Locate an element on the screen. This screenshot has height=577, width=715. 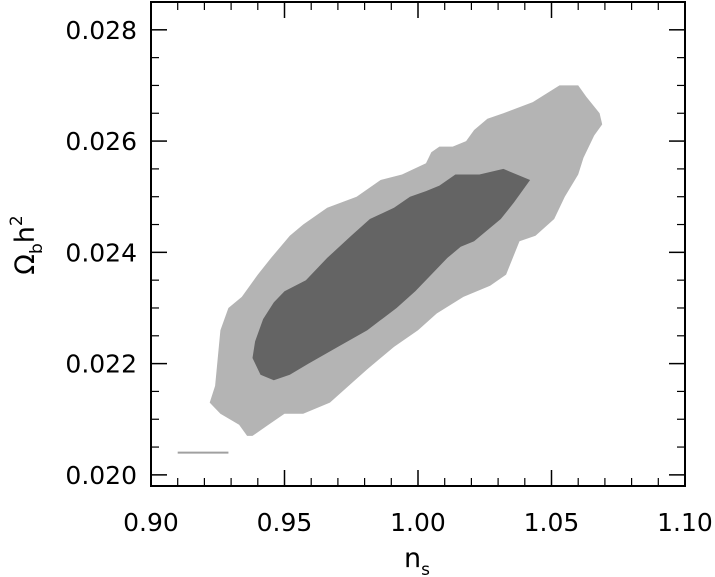
y-tick-label: 0.022 is located at coordinates (101, 364).